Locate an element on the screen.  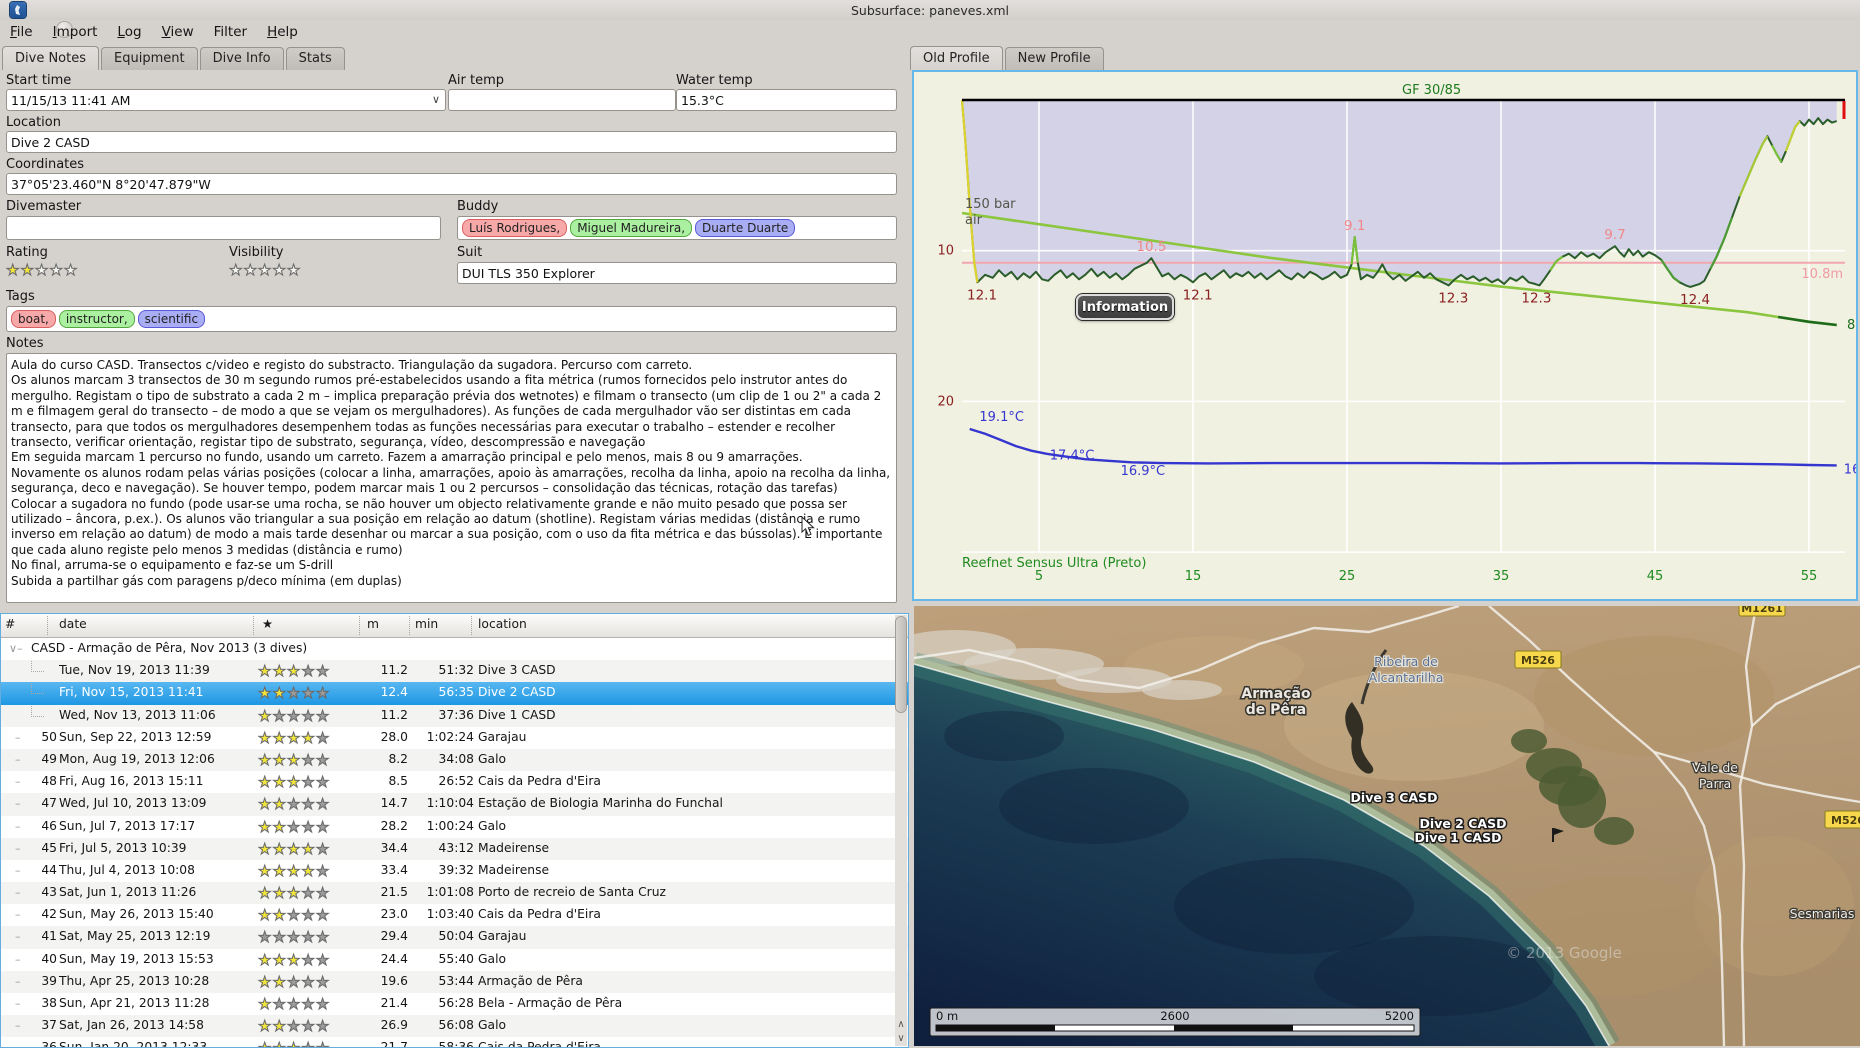
dive-depth: 21.4 is located at coordinates (394, 1003).